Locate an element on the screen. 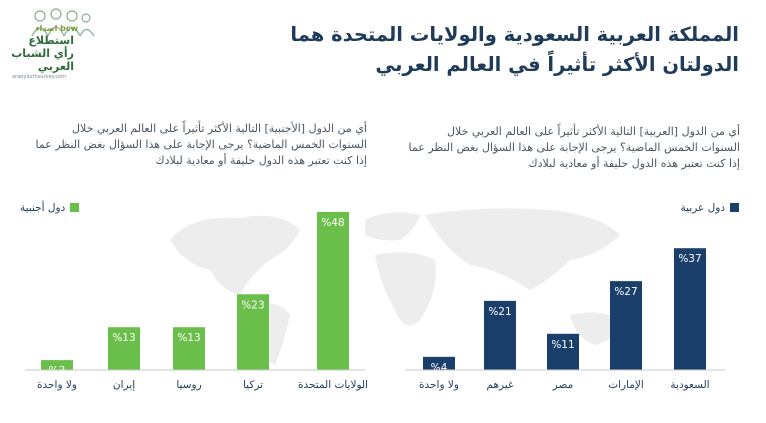  category-label-arab-3: غيرهم is located at coordinates (500, 385).